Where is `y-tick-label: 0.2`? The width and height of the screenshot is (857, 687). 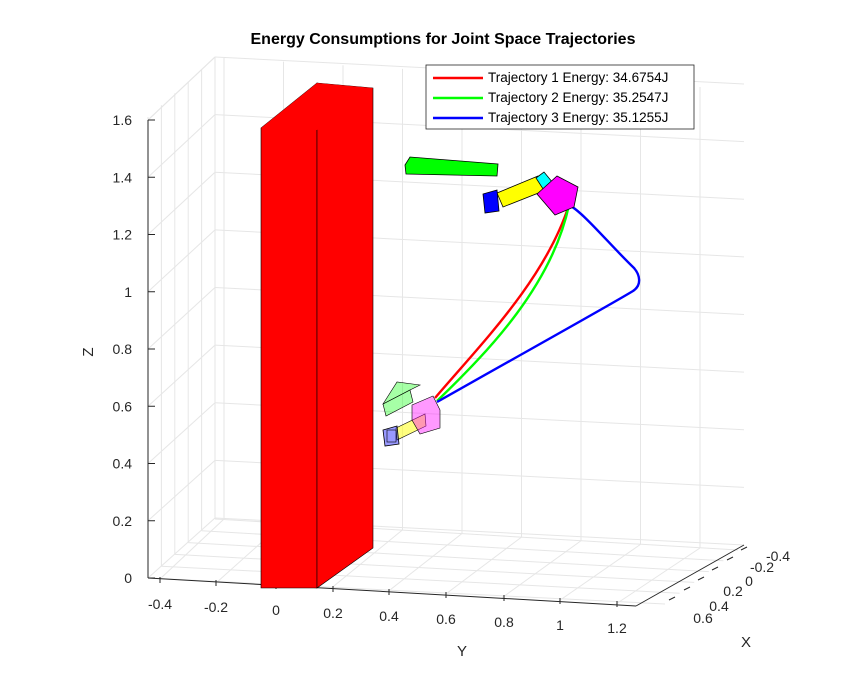 y-tick-label: 0.2 is located at coordinates (333, 613).